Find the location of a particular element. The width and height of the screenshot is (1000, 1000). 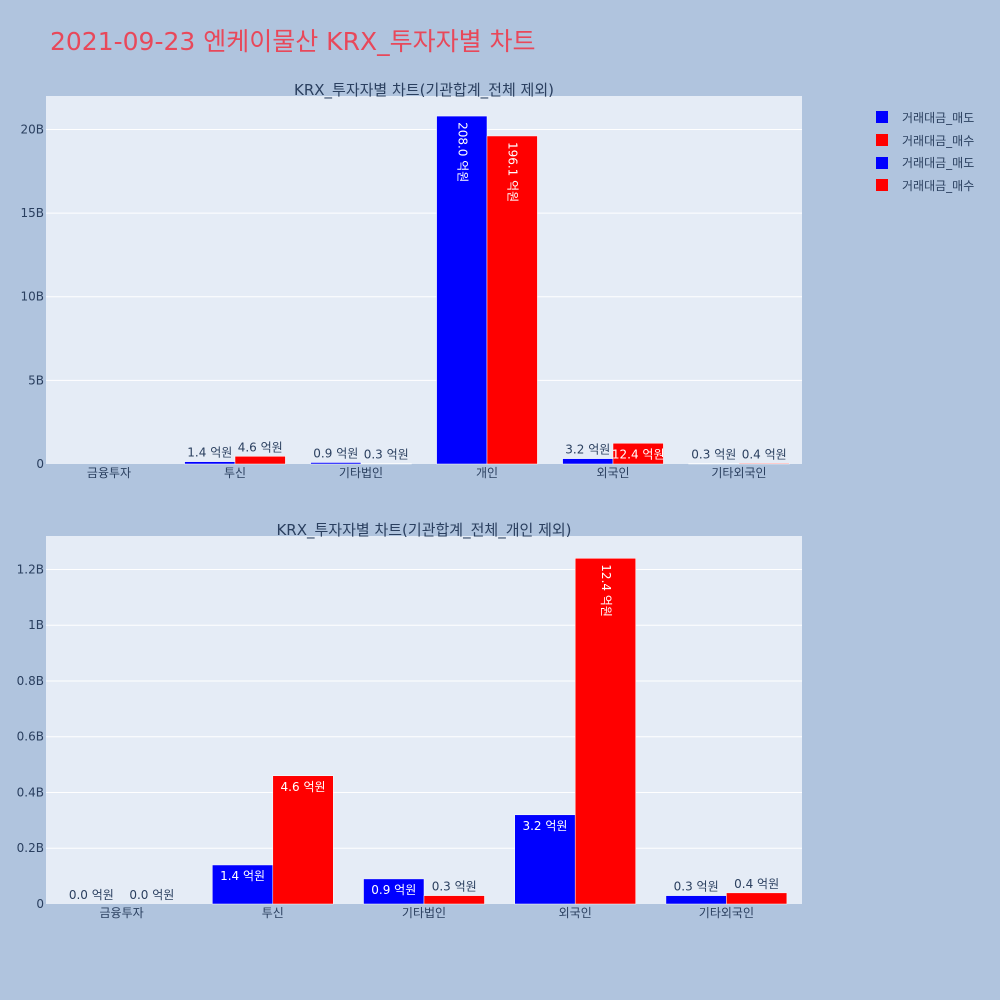

legend-item-sell-2: 거래대금_매도 is located at coordinates (925, 162).